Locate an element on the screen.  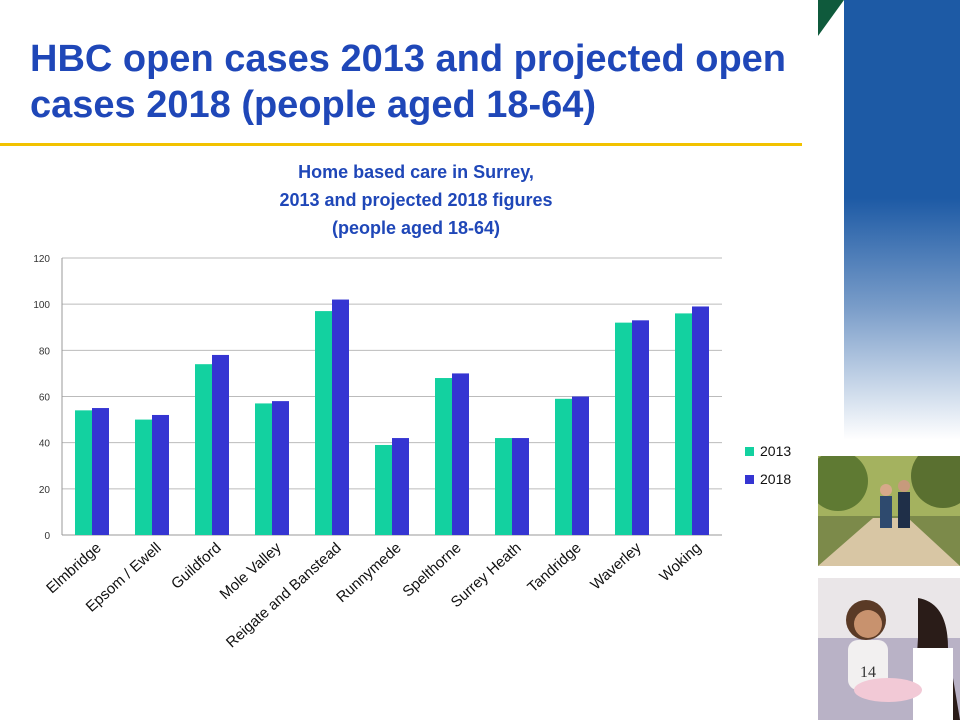
y-tick-label: 120 is located at coordinates (41, 259).